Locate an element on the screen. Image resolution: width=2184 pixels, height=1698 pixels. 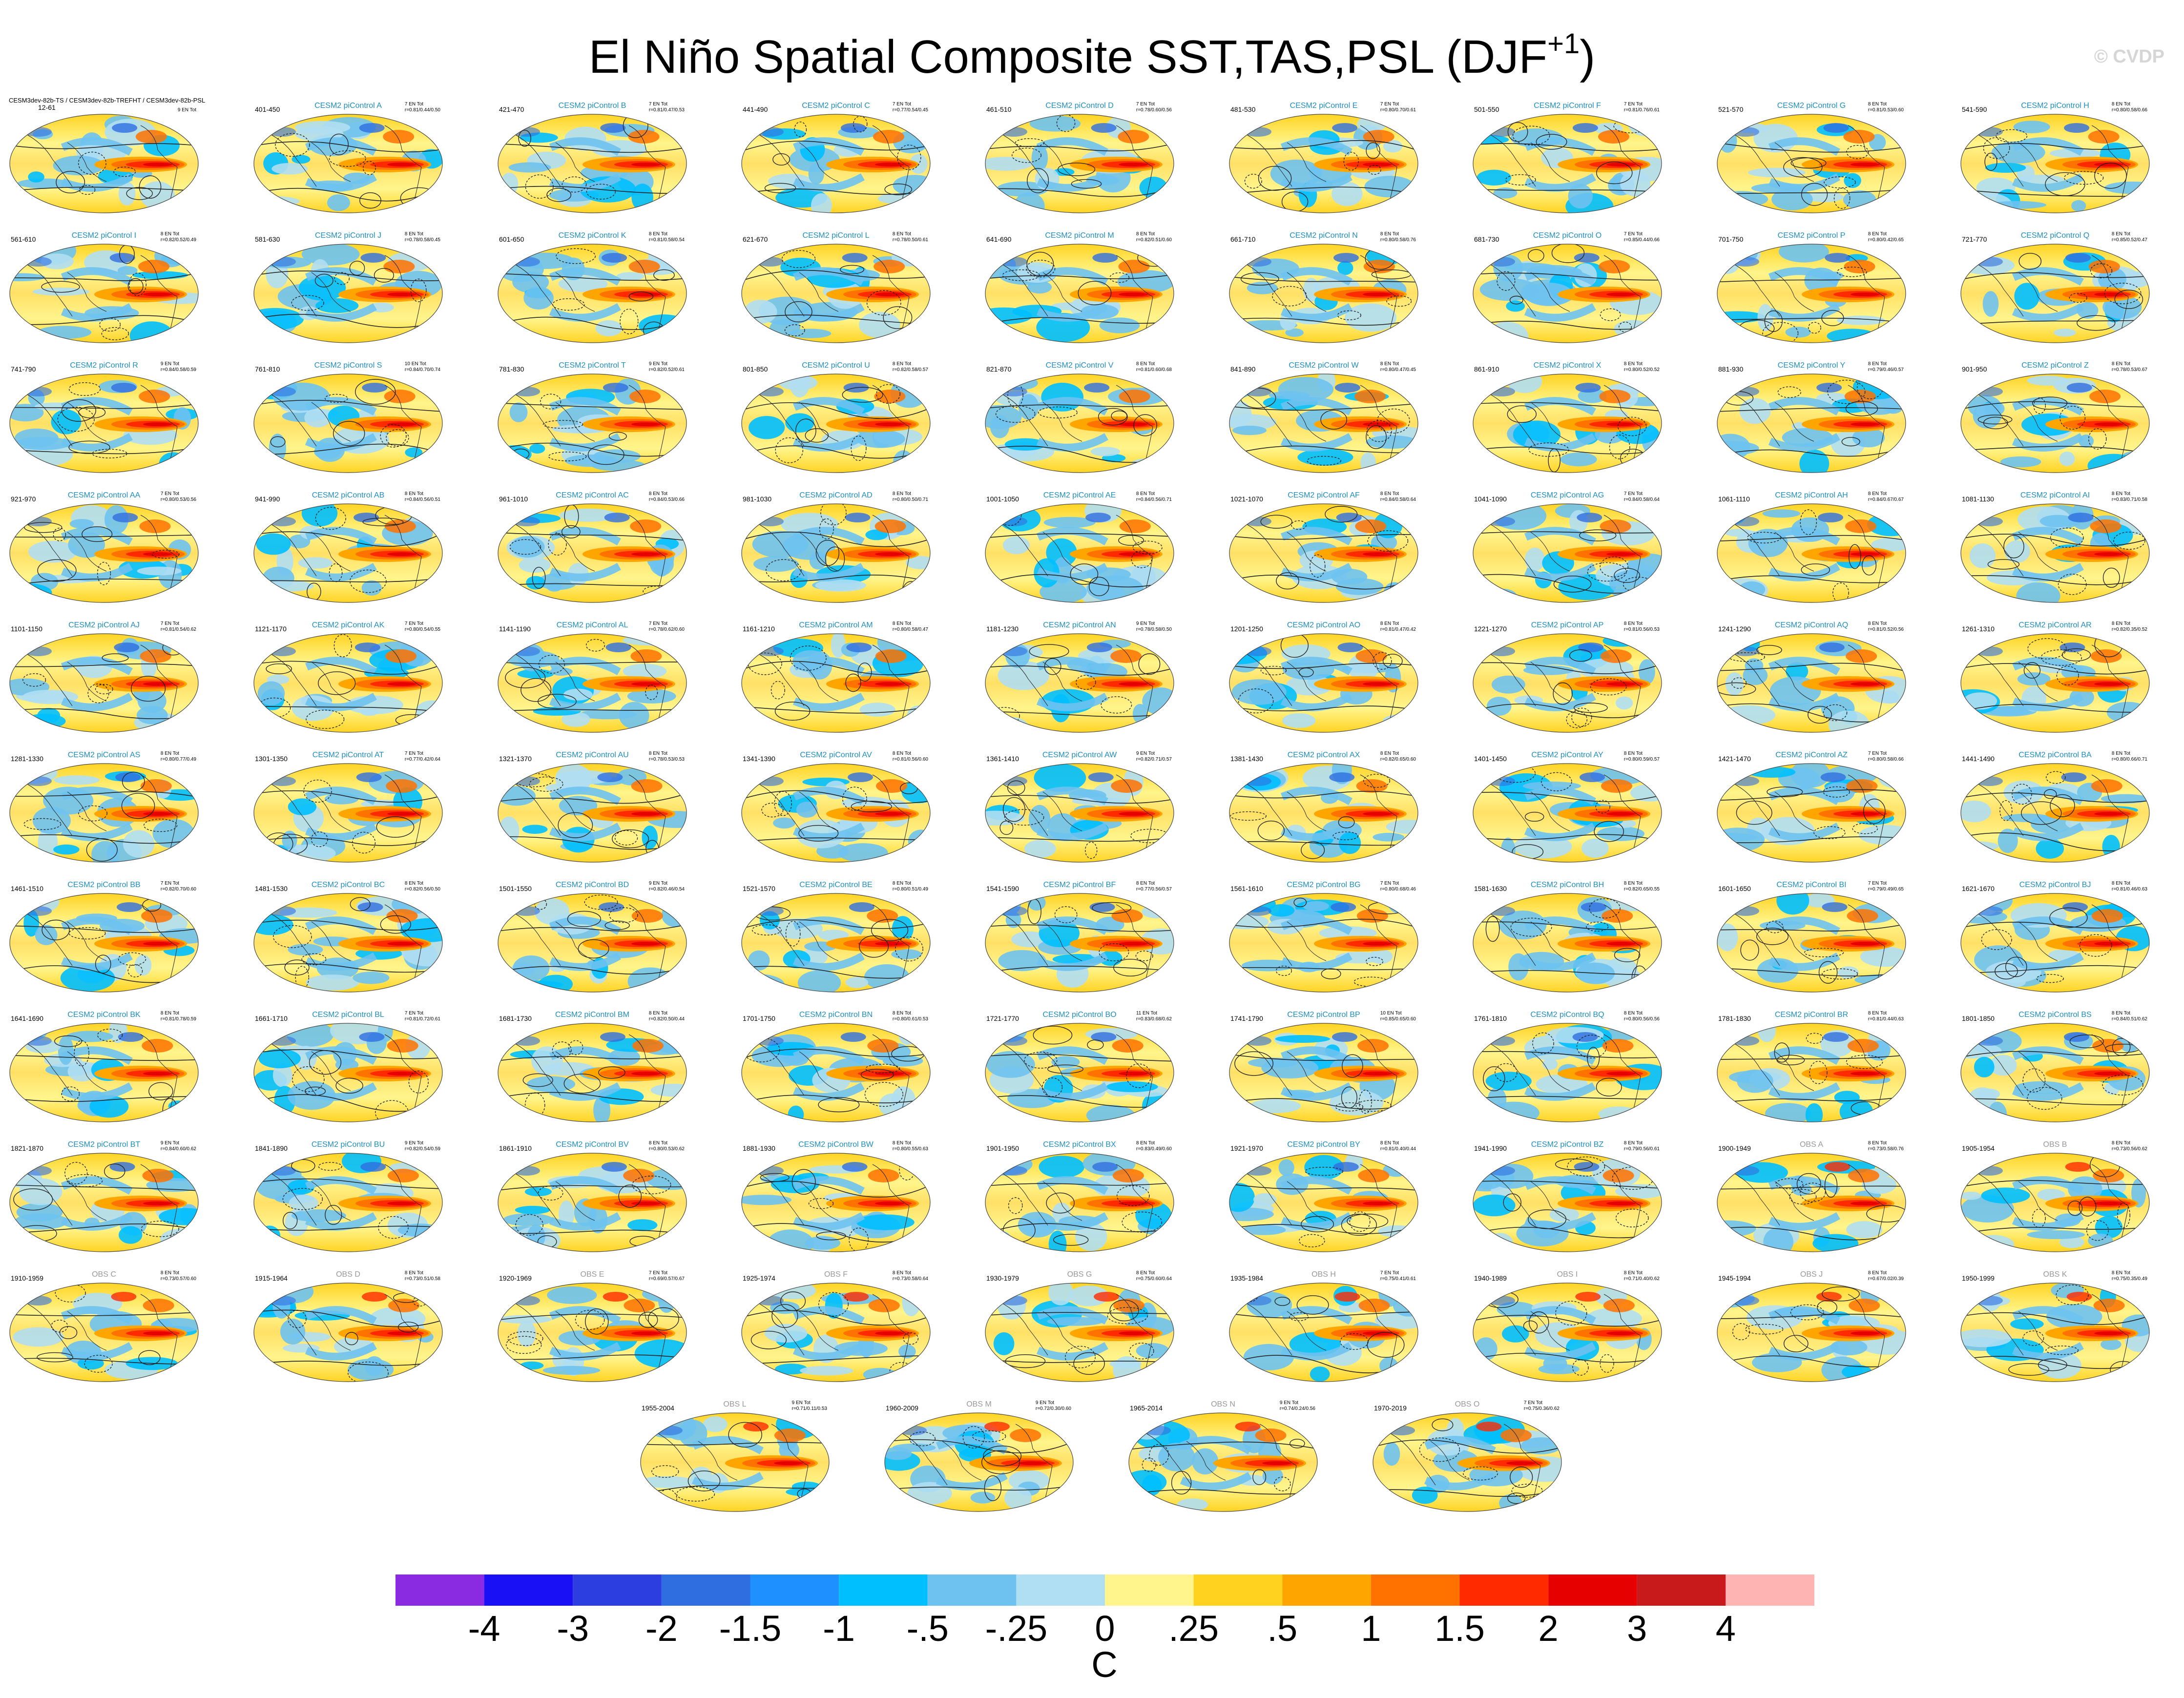
panel-event-stats: 8 EN Tot r=0.84/0.51/0.62 is located at coordinates (2129, 1016).